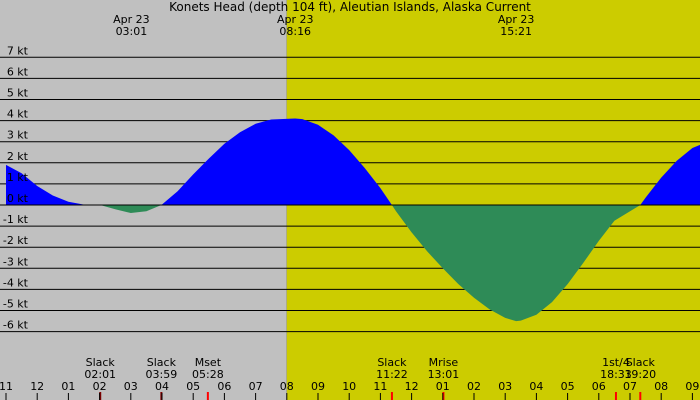 Image resolution: width=700 pixels, height=400 pixels. Describe the element at coordinates (349, 386) in the screenshot. I see `x-tick-label: 10` at that location.